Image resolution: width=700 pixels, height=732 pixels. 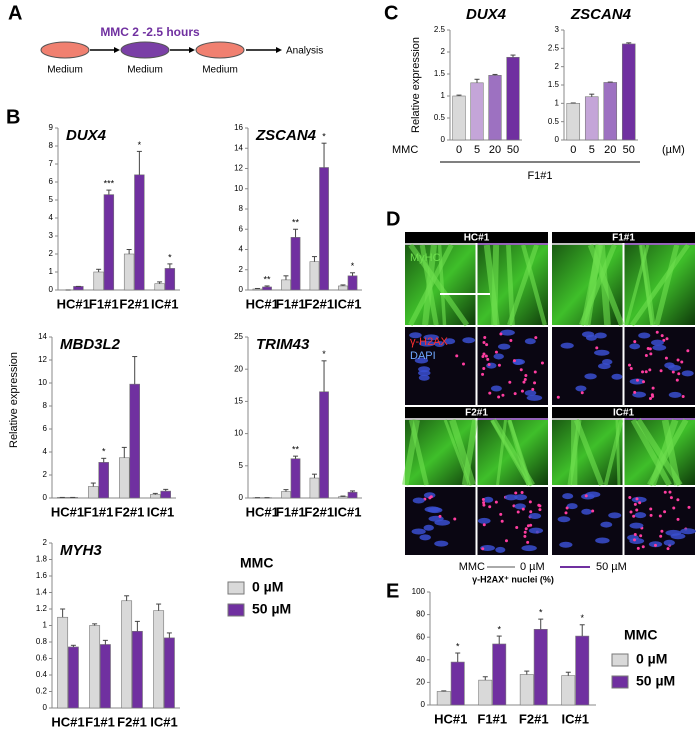 What do you see at coordinates (262, 511) in the screenshot?
I see `x-tick-label: HC#1` at bounding box center [262, 511].